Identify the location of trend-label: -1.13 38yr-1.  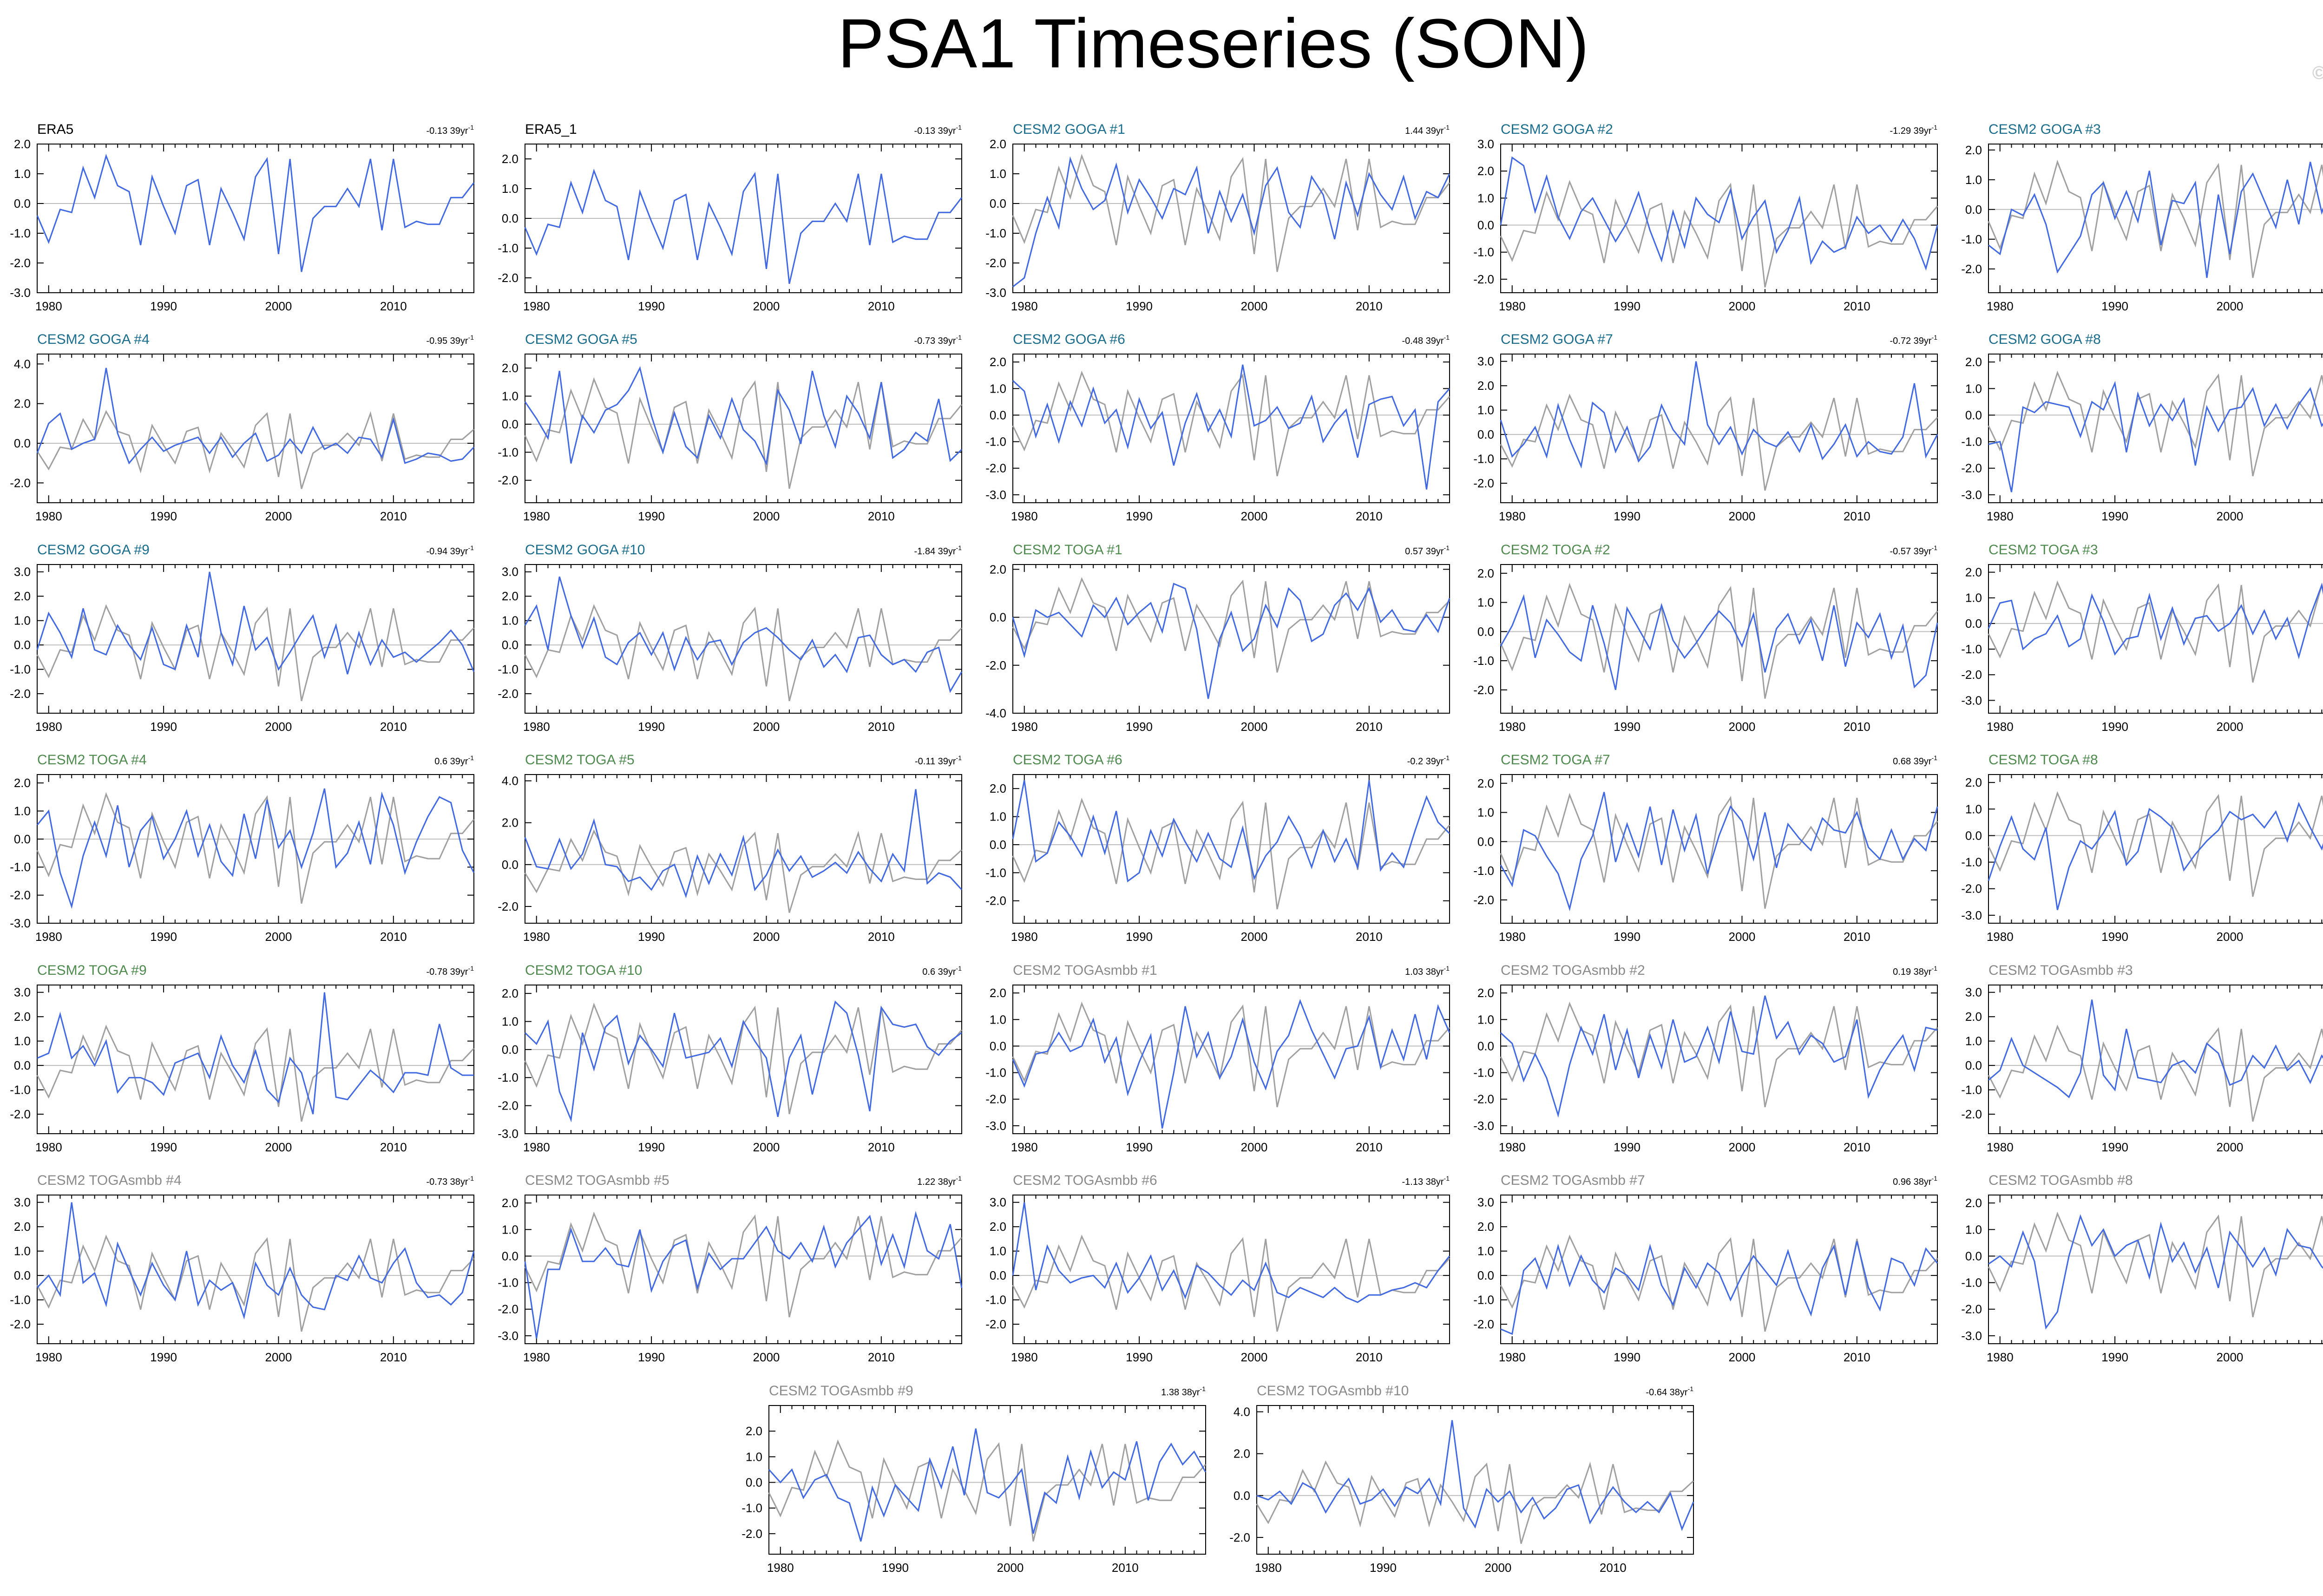
(1426, 1181).